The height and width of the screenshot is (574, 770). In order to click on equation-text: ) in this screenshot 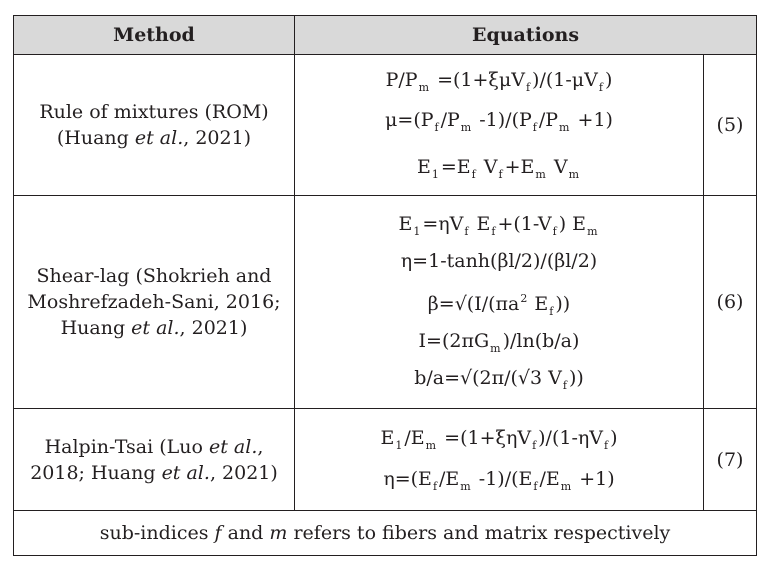, I will do `click(614, 437)`.